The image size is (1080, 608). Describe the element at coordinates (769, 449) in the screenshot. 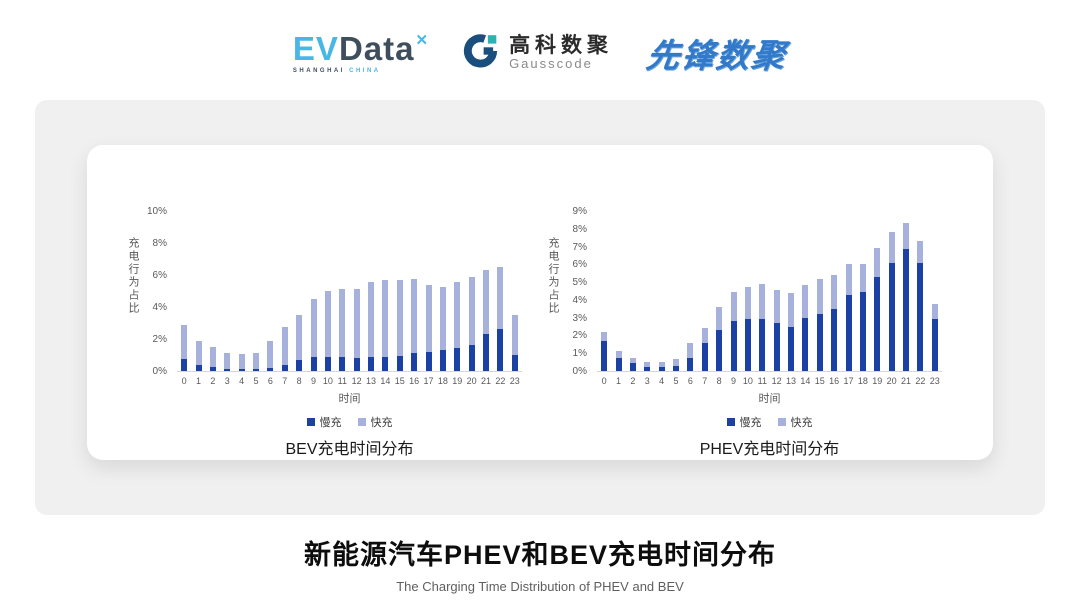

I see `chart-title: PHEV充电时间分布` at that location.